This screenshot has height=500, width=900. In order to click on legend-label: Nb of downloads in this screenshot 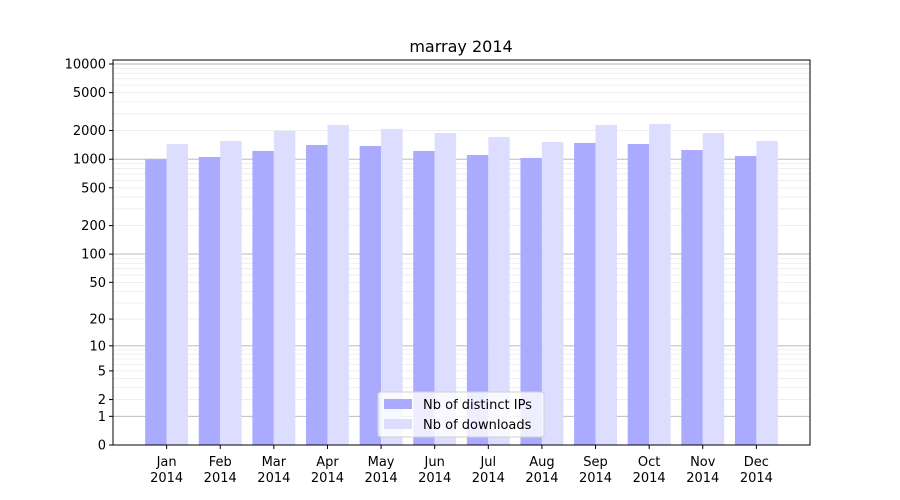, I will do `click(477, 425)`.